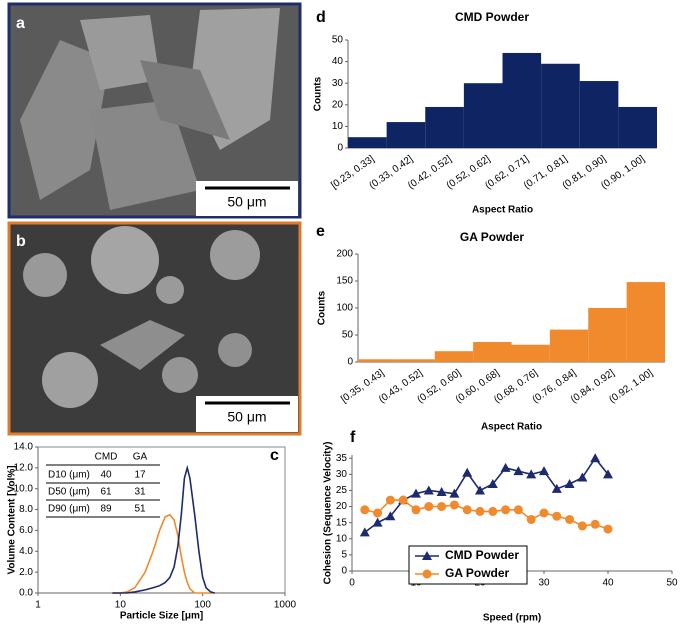 The height and width of the screenshot is (626, 685). What do you see at coordinates (338, 104) in the screenshot?
I see `y-tick-label: 20` at bounding box center [338, 104].